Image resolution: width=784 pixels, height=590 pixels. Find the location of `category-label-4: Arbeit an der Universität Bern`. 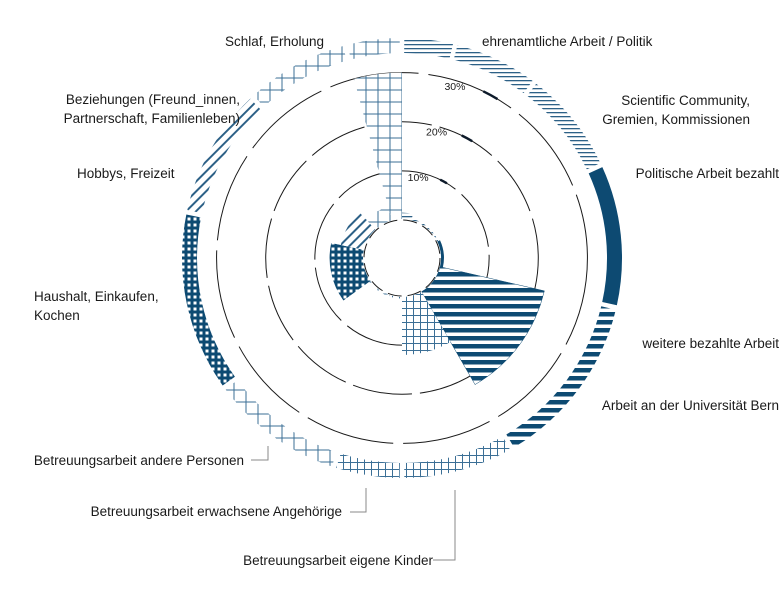

category-label-4: Arbeit an der Universität Bern is located at coordinates (690, 405).